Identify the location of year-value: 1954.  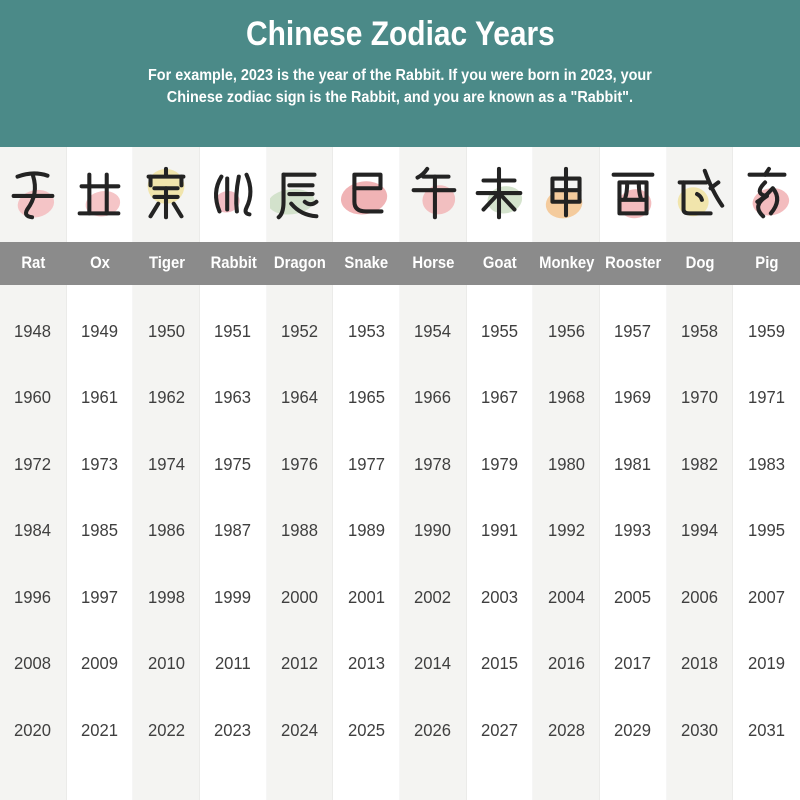
(433, 330).